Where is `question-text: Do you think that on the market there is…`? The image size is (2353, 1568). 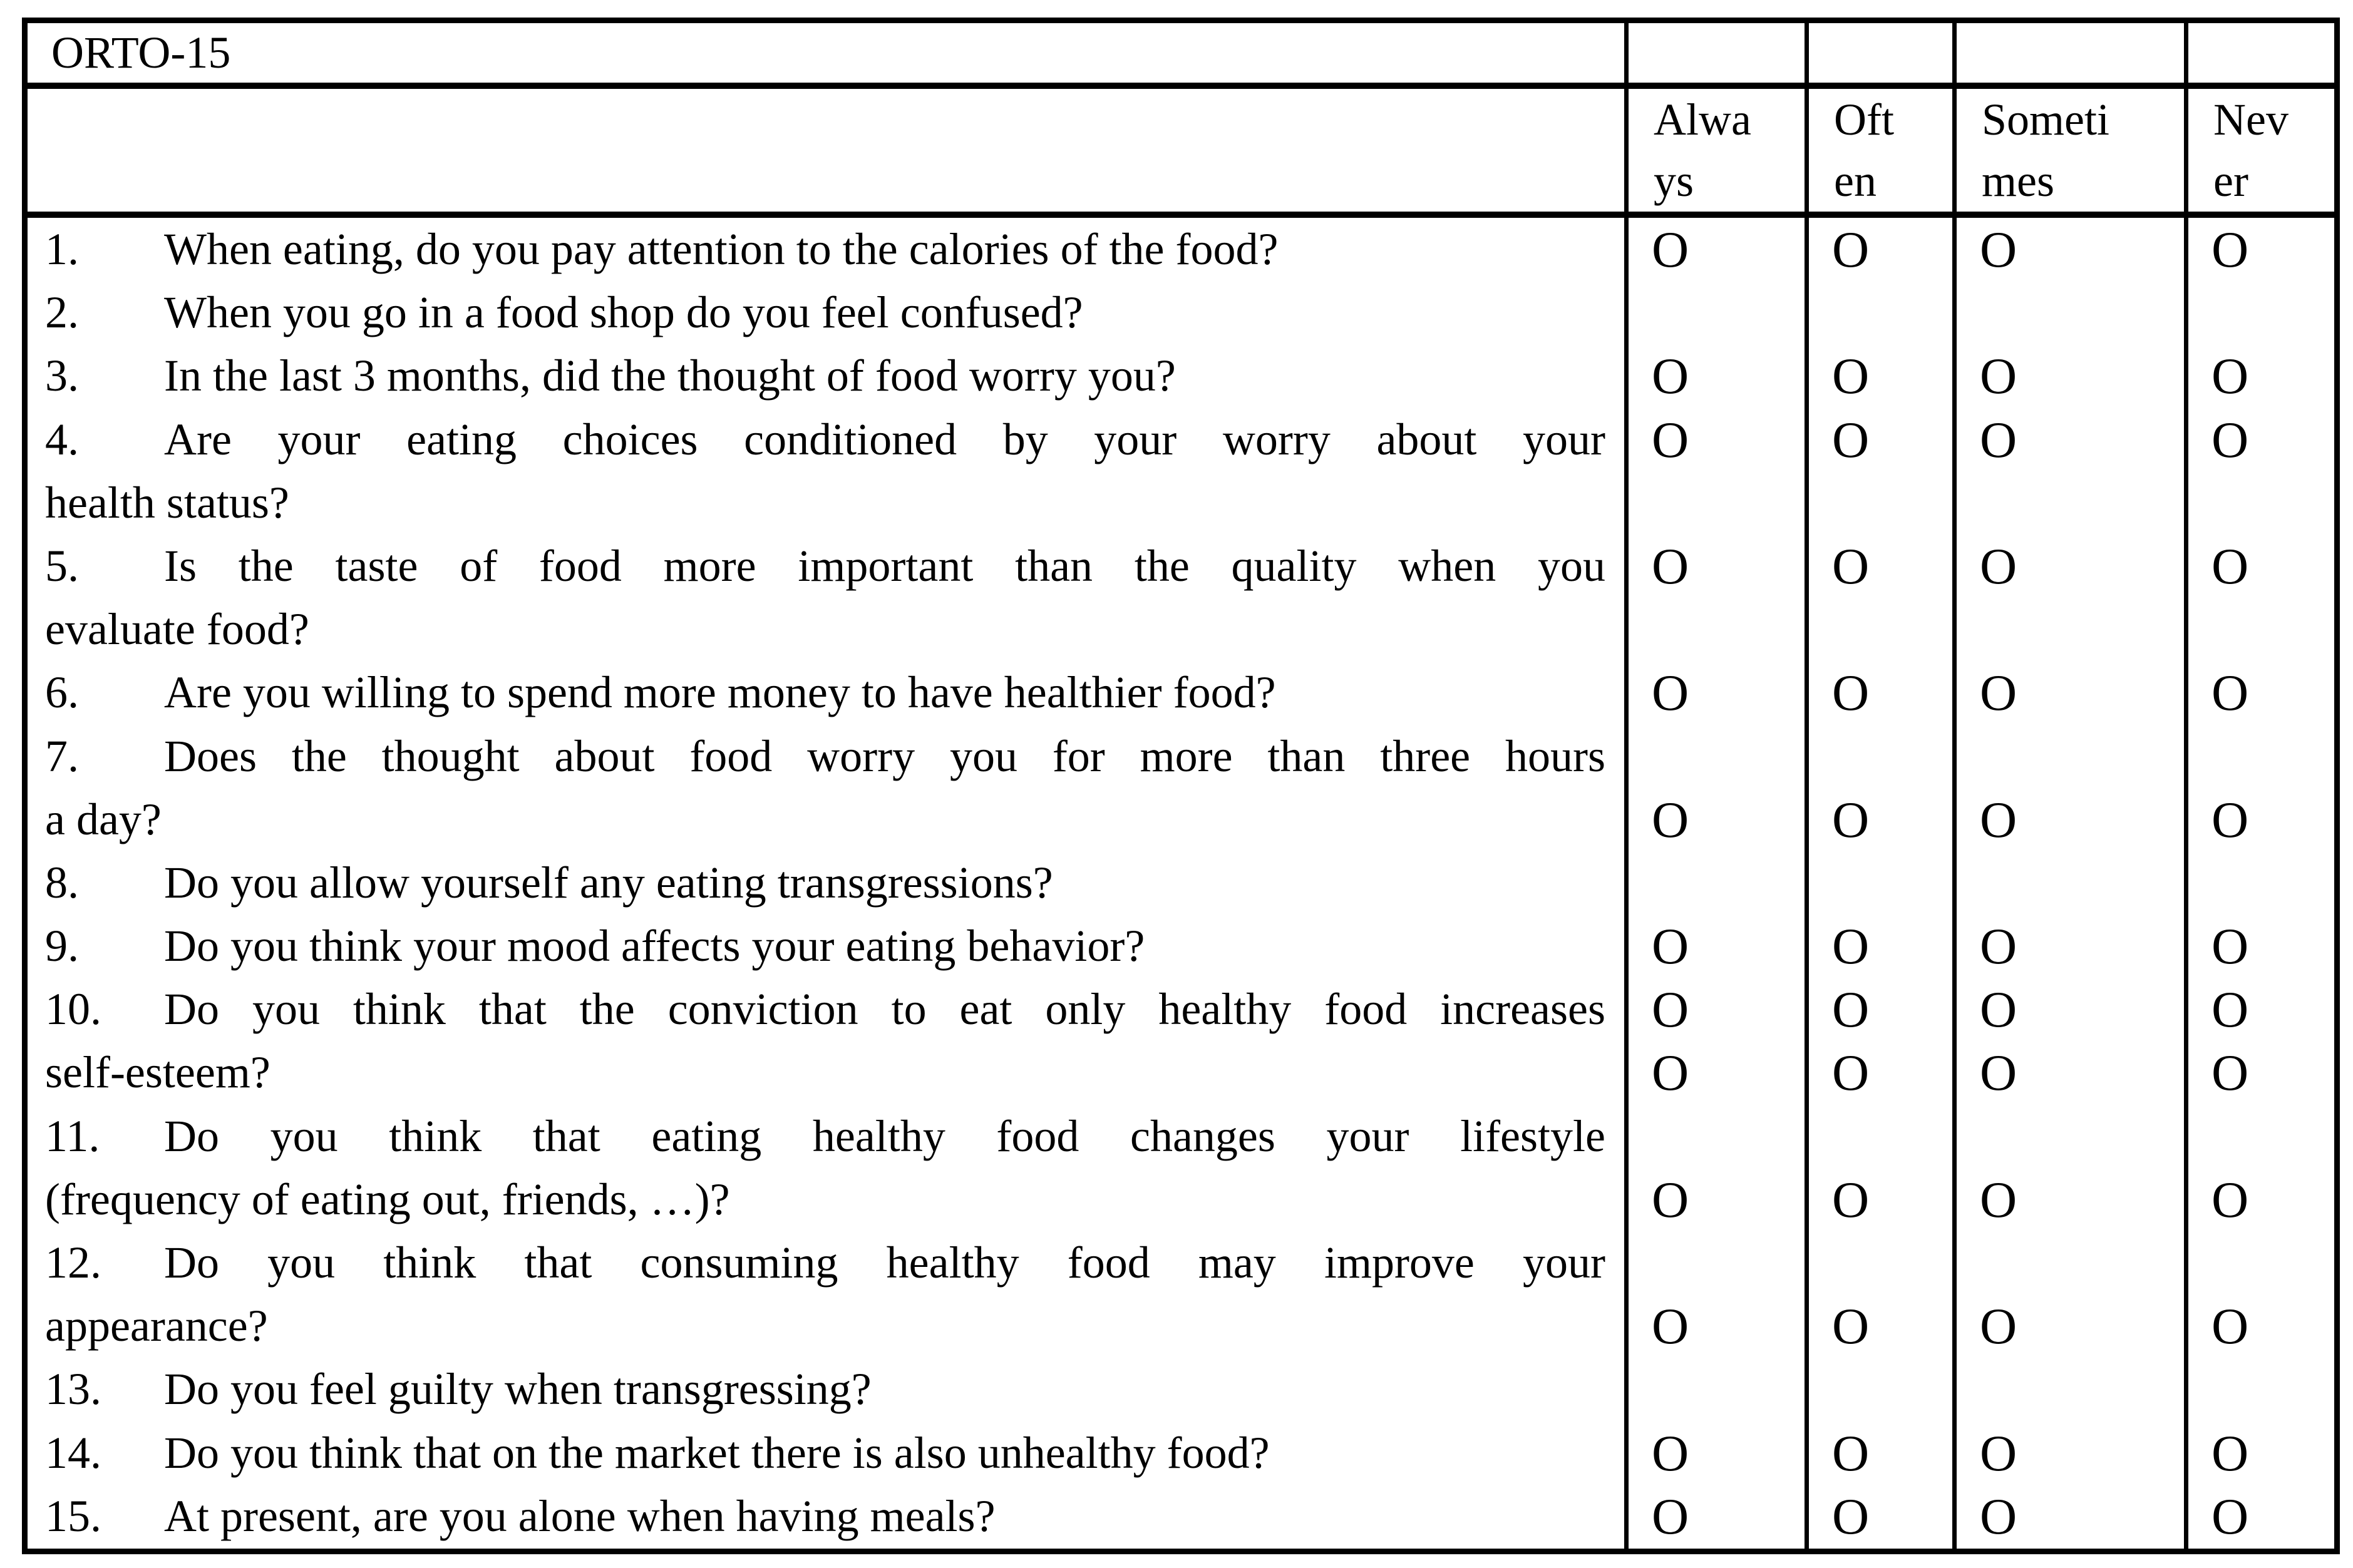 question-text: Do you think that on the market there is… is located at coordinates (717, 1452).